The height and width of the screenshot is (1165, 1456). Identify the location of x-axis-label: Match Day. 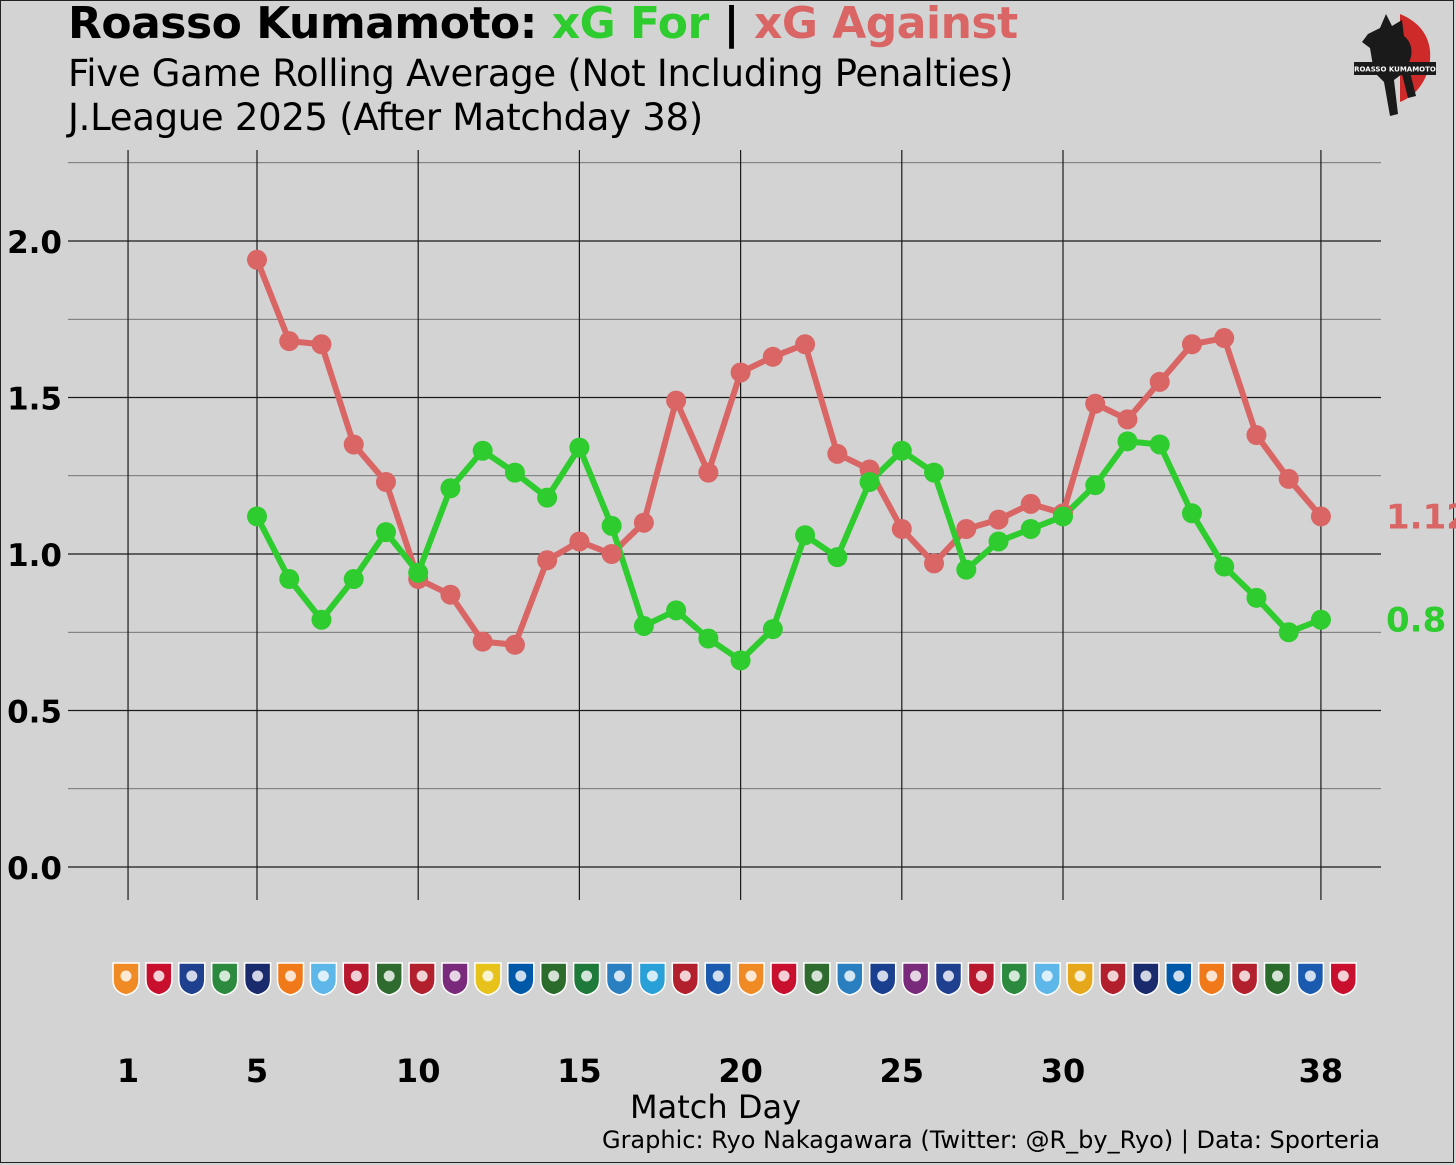
(715, 1107).